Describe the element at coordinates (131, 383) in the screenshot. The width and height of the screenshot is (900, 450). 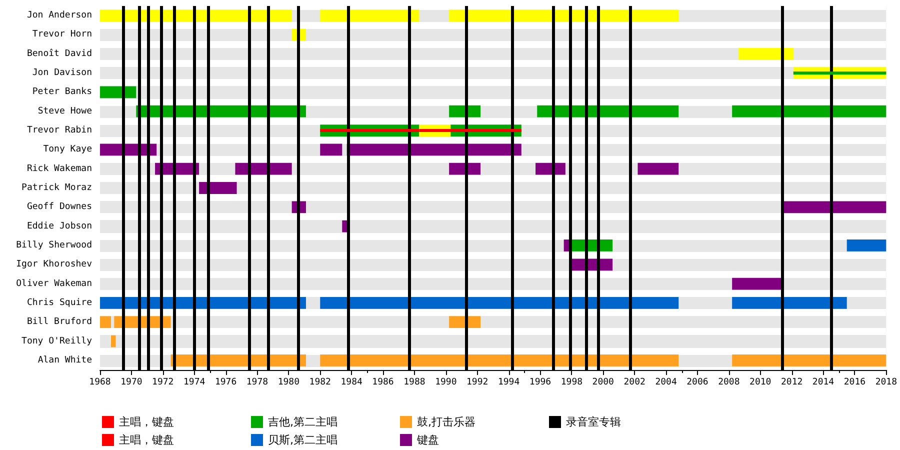
I see `x-tick-label: 1970` at that location.